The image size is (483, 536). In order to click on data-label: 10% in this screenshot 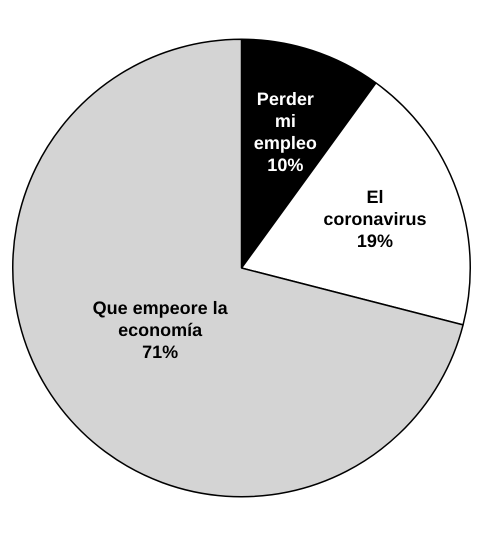, I will do `click(285, 165)`.